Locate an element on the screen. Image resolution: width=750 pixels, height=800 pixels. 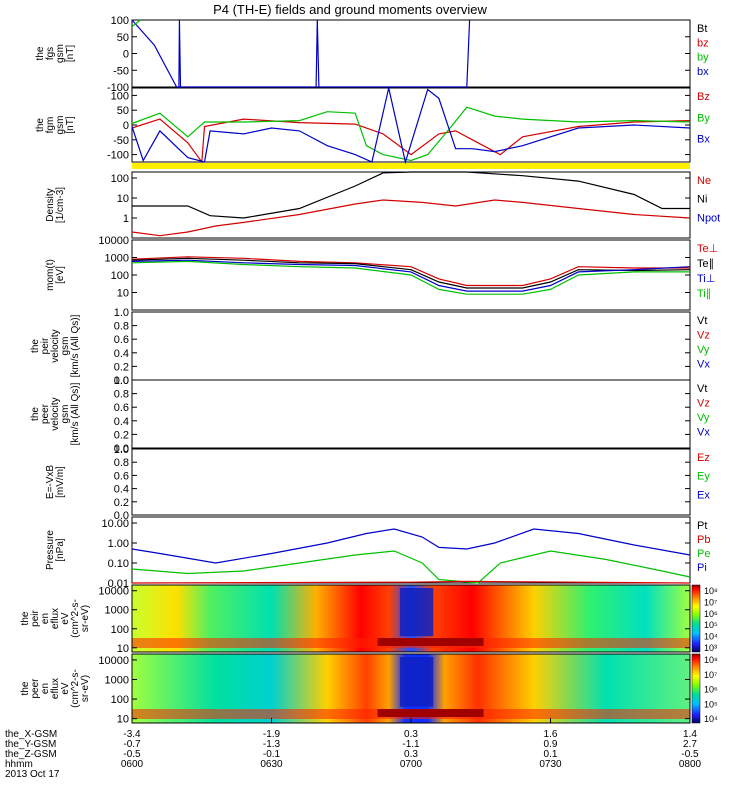
colorbar-label: 10⁵ is located at coordinates (711, 625).